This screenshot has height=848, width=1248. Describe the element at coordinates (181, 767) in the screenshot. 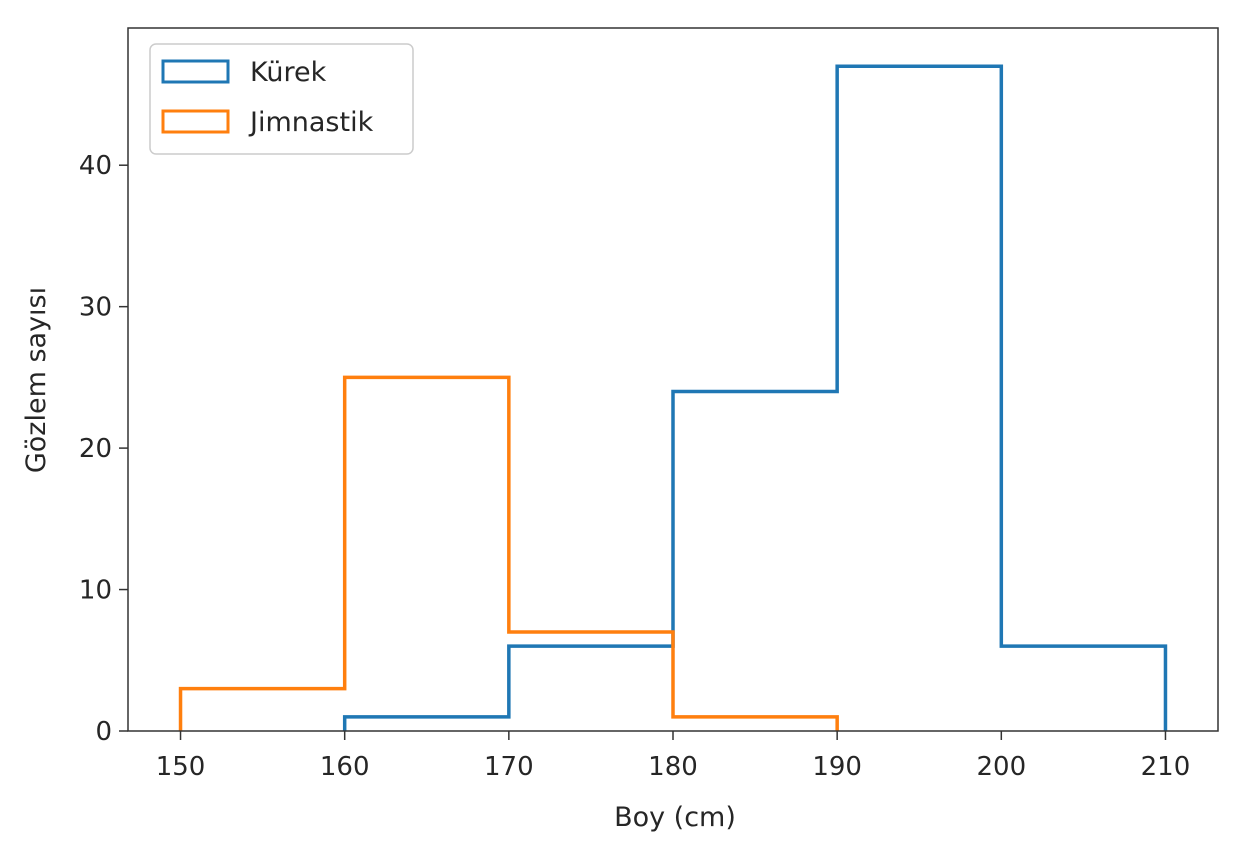

I see `x-tick-label: 150` at that location.